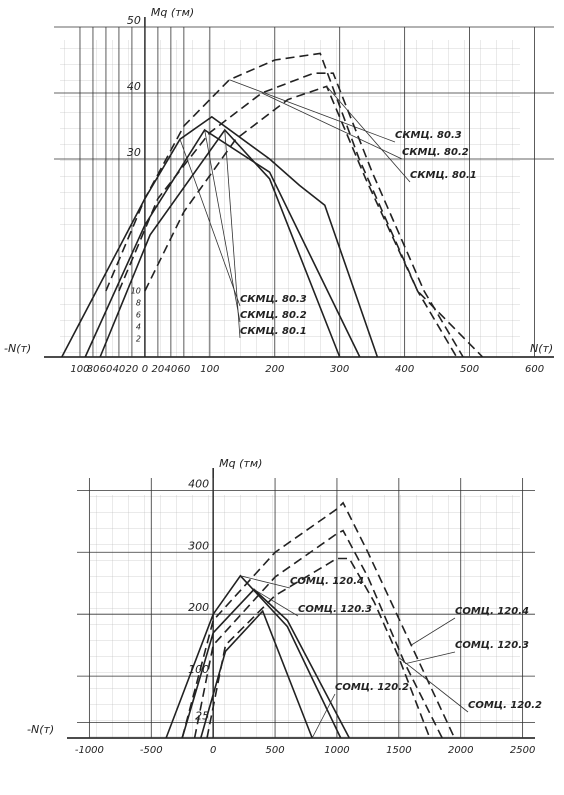 The height and width of the screenshot is (795, 564). What do you see at coordinates (151, 750) in the screenshot?
I see `x-tick-label: -500` at bounding box center [151, 750].